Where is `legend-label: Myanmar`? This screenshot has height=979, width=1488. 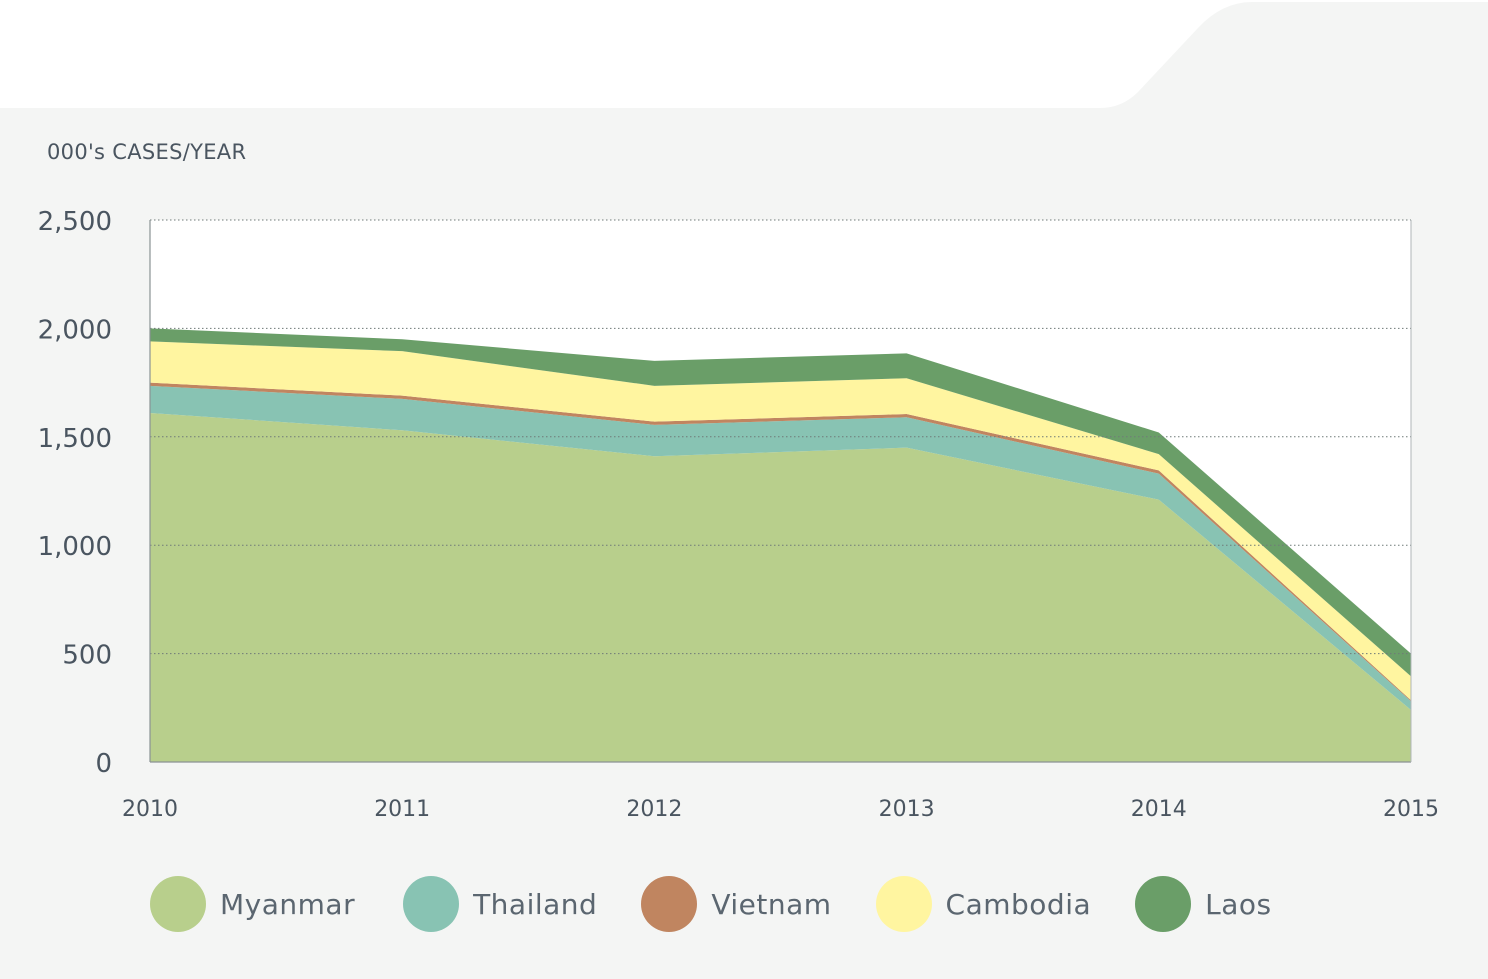
legend-label: Myanmar is located at coordinates (288, 904).